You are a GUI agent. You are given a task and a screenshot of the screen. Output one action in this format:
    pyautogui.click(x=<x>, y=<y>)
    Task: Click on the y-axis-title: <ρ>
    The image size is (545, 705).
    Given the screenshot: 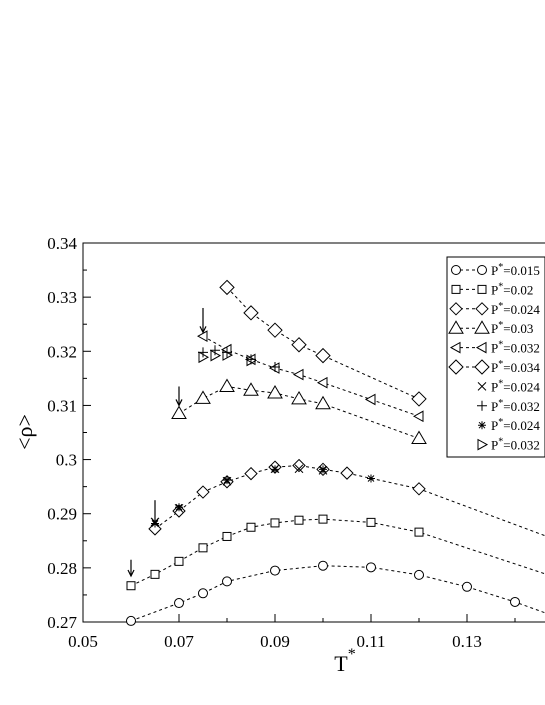 What is the action you would take?
    pyautogui.click(x=24, y=432)
    